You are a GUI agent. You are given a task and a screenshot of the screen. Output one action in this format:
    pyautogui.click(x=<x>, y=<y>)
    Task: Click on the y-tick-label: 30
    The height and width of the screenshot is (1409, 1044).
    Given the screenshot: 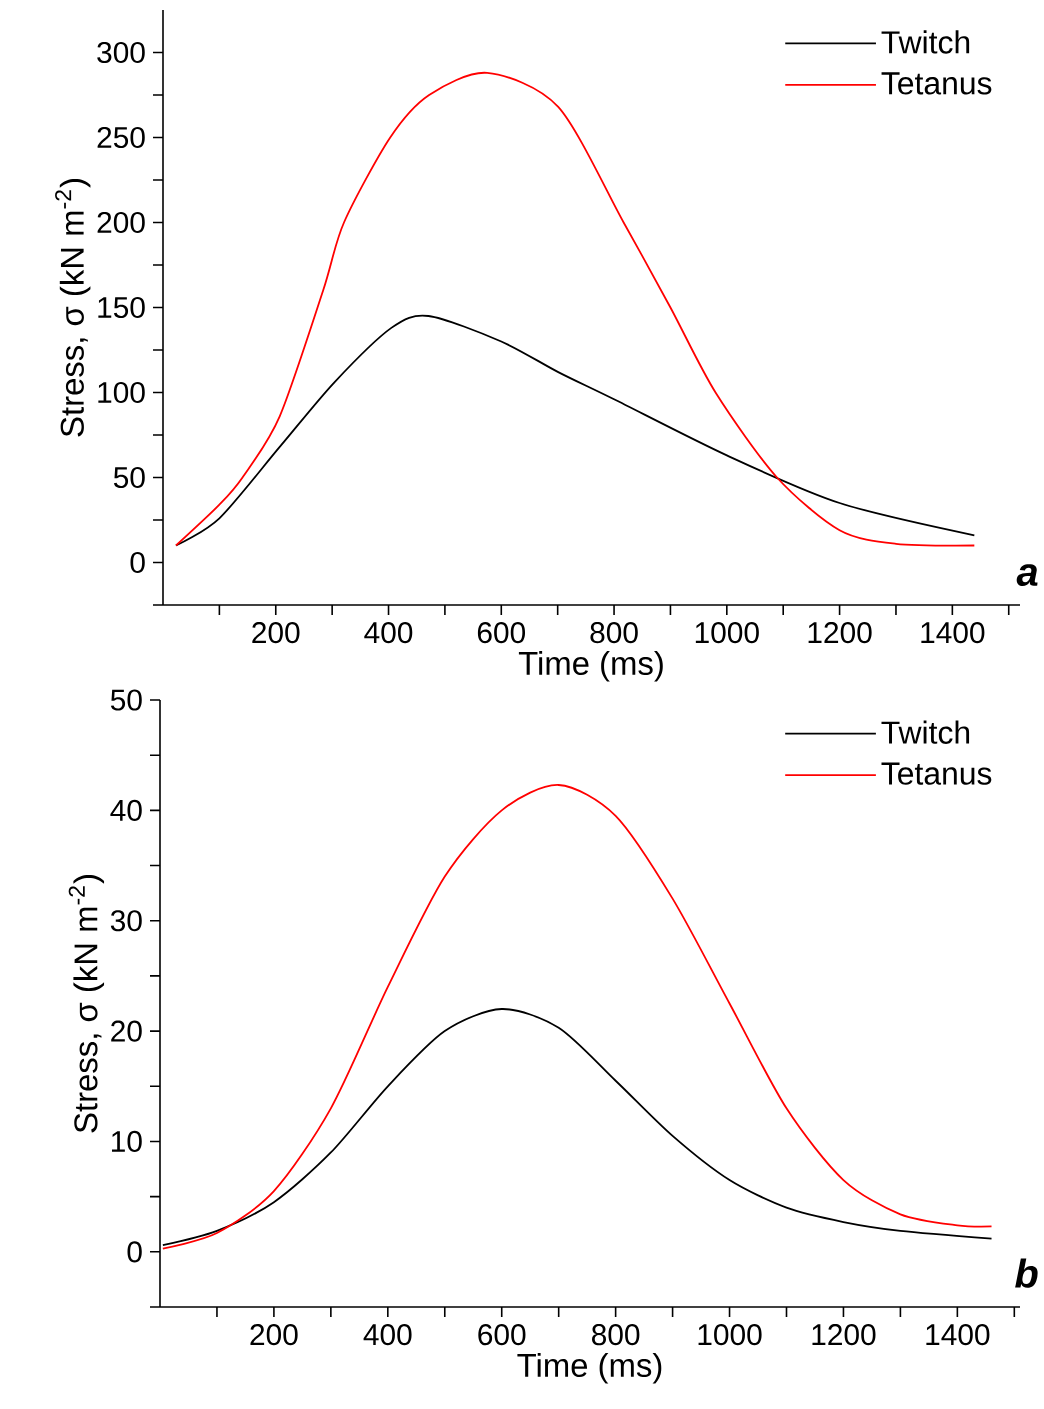 What is the action you would take?
    pyautogui.click(x=126, y=921)
    